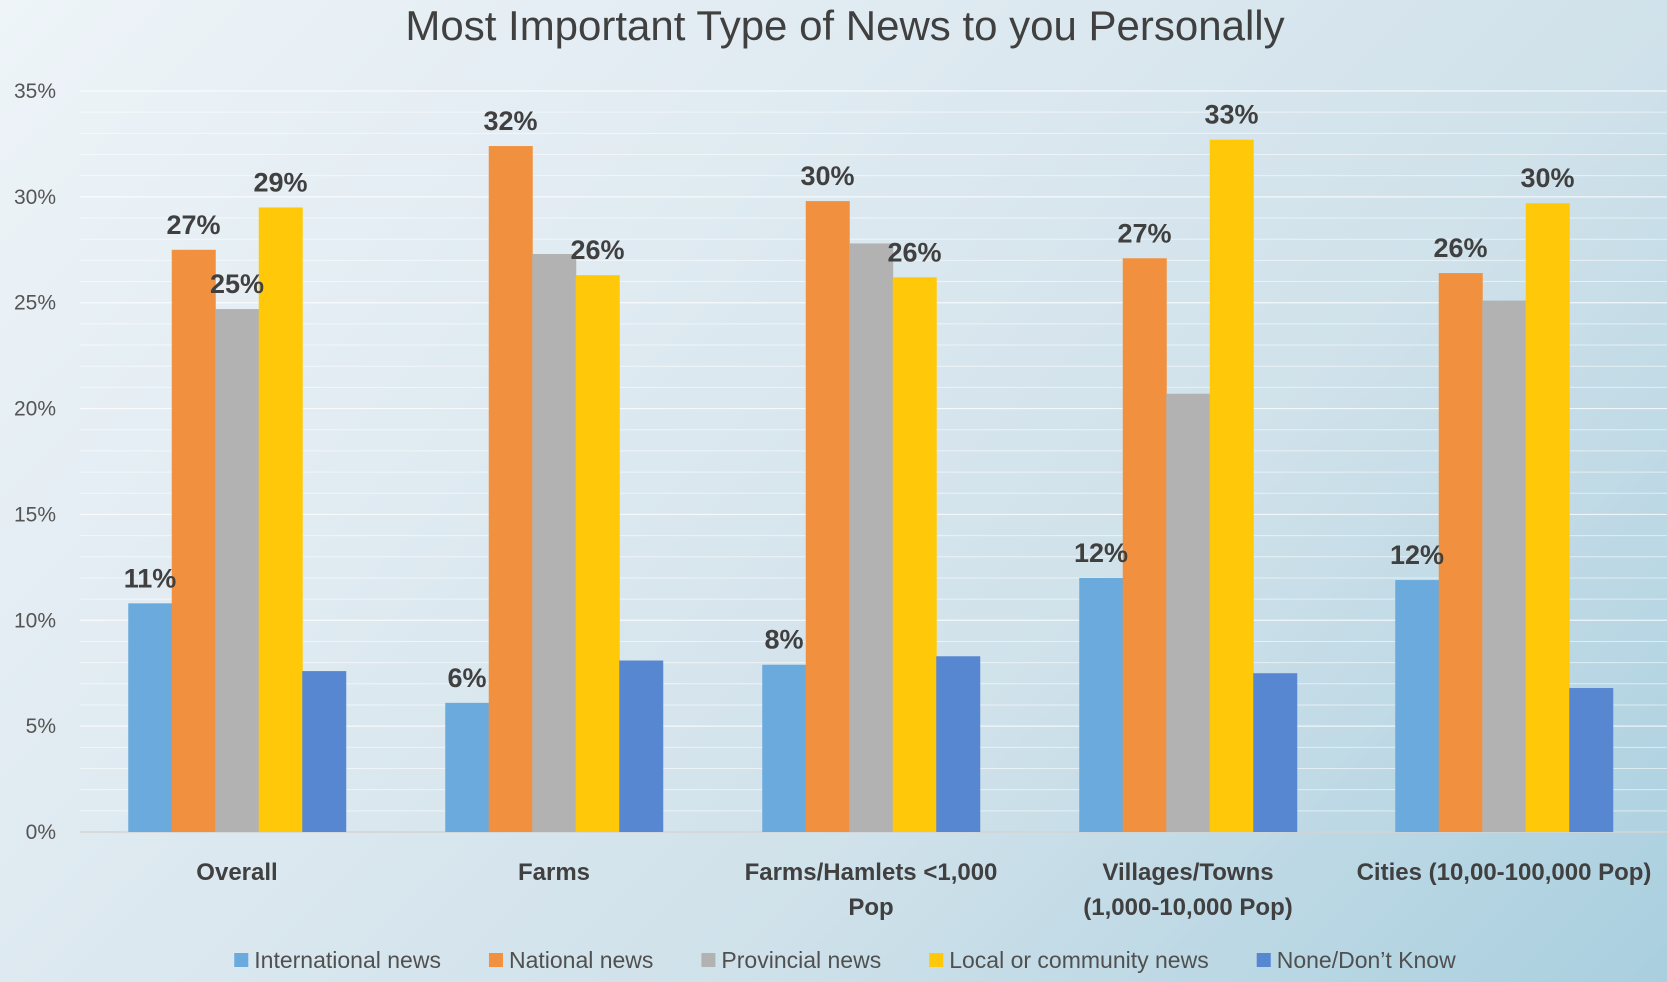  Describe the element at coordinates (35, 197) in the screenshot. I see `y-tick-label: 30%` at that location.